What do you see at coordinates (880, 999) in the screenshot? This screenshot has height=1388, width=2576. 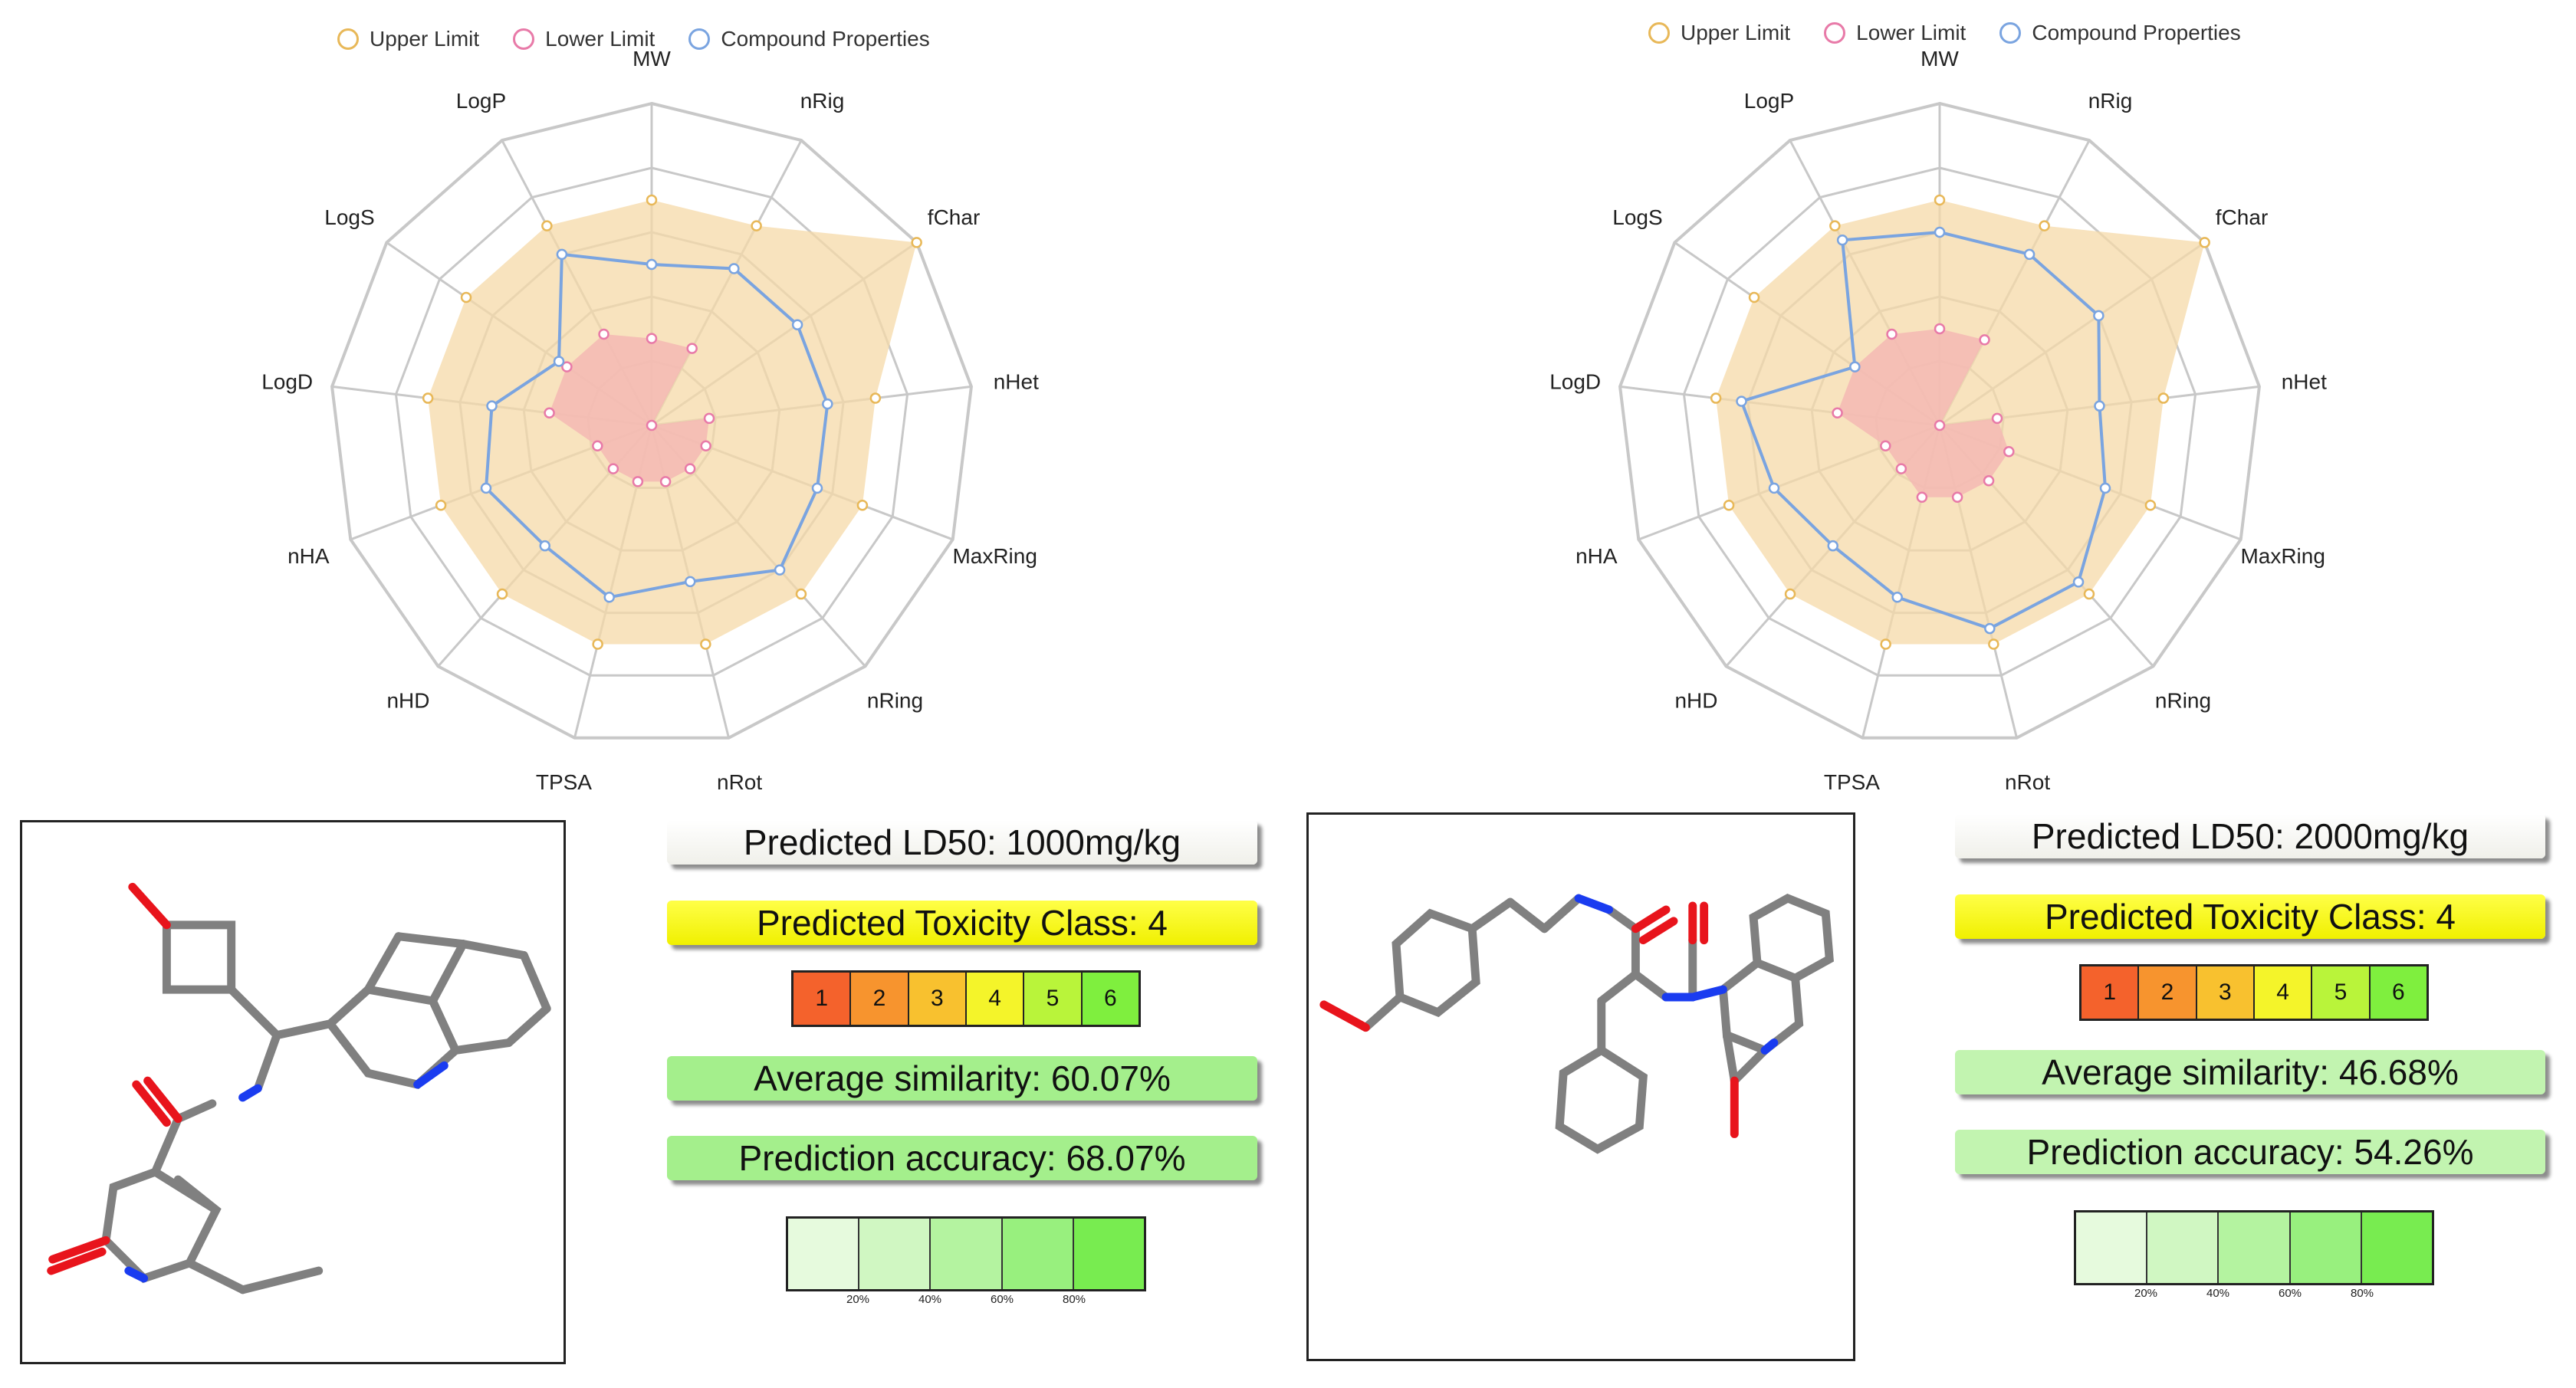 I see `class-cell: 2` at bounding box center [880, 999].